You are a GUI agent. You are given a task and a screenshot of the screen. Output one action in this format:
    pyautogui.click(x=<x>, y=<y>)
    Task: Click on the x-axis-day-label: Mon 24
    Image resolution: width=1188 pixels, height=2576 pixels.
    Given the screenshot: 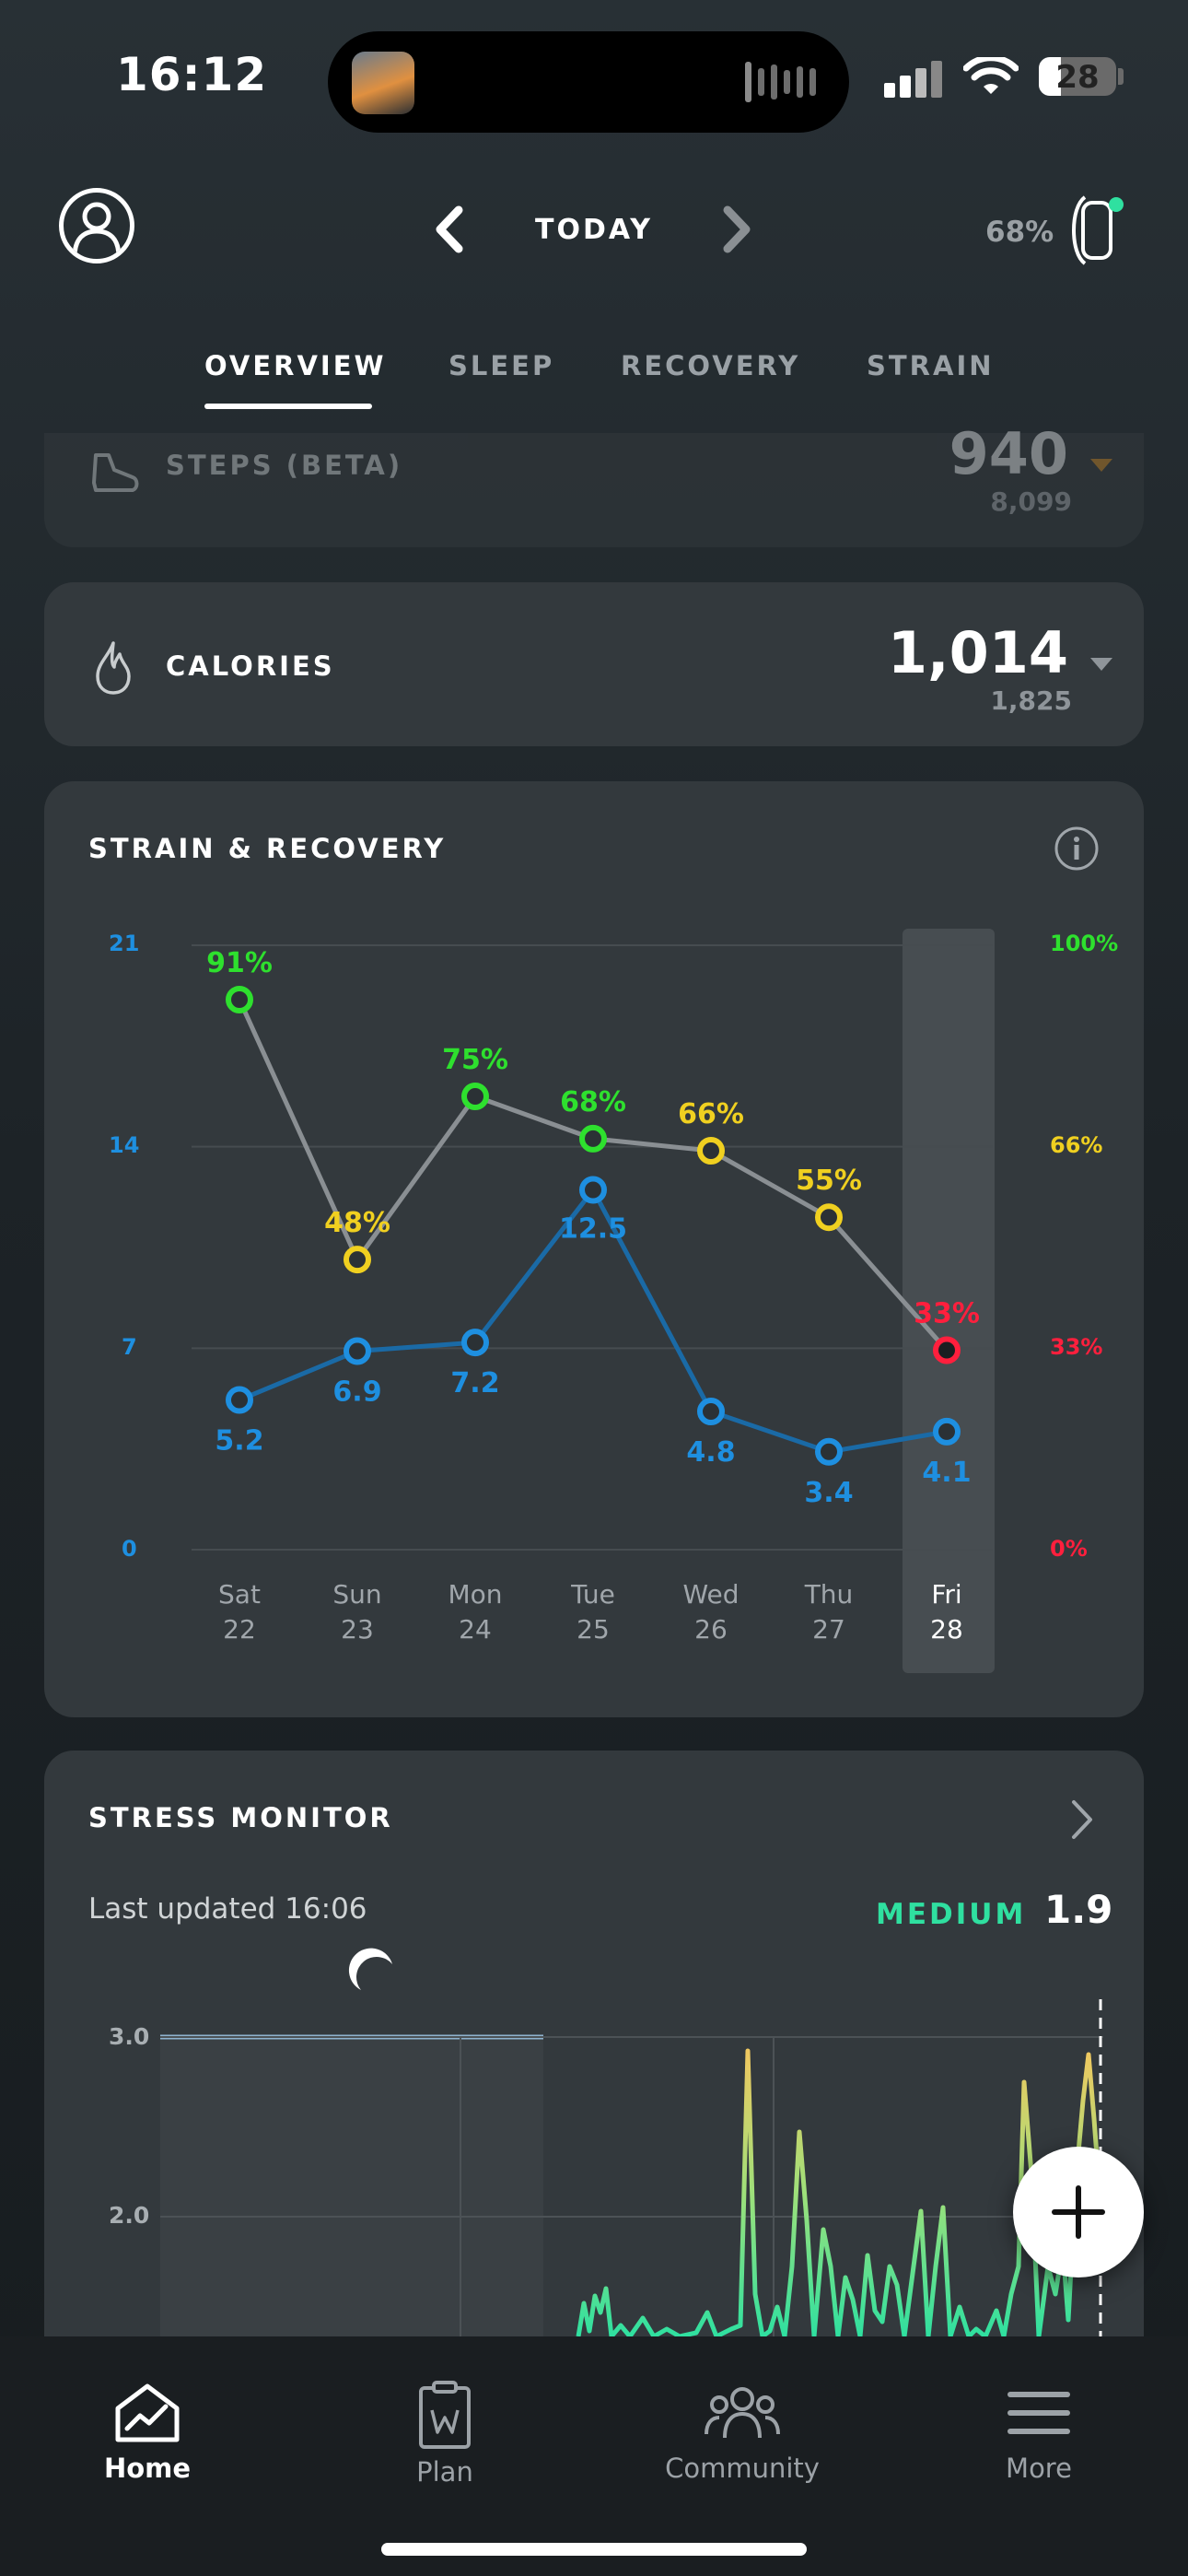 What is the action you would take?
    pyautogui.click(x=475, y=1612)
    